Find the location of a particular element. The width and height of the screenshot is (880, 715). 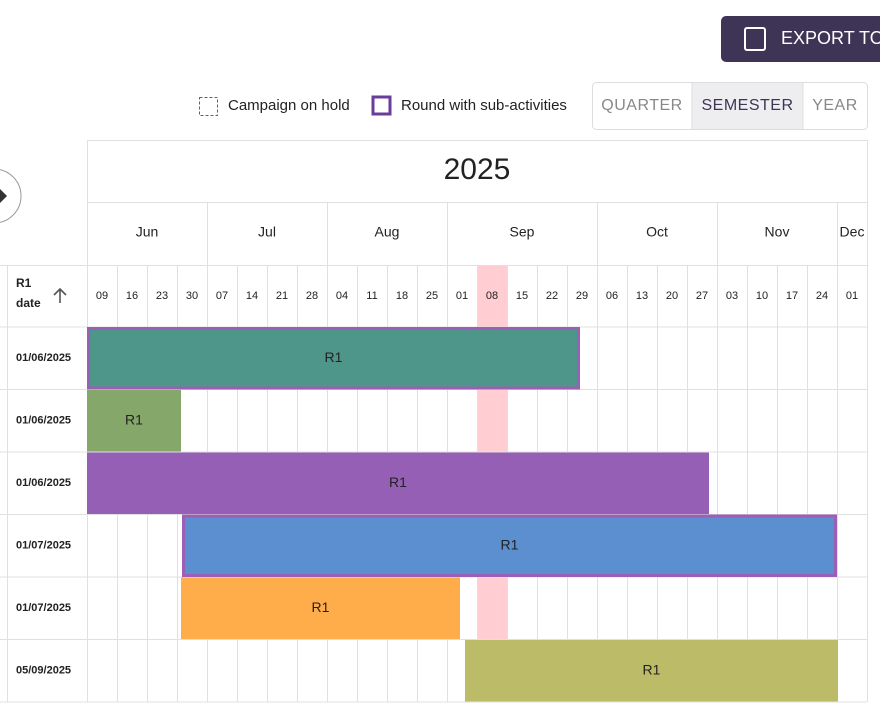

toggle-selected-bg is located at coordinates (747, 106).